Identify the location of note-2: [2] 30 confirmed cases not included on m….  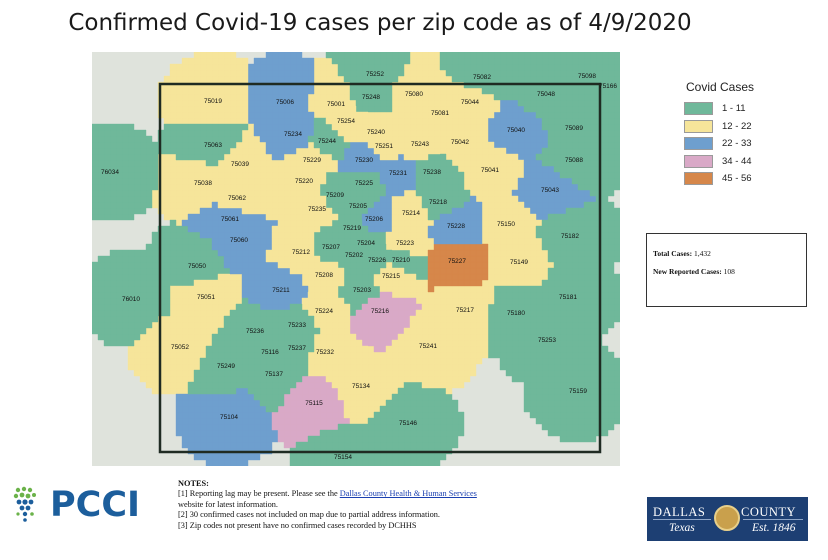
(309, 515).